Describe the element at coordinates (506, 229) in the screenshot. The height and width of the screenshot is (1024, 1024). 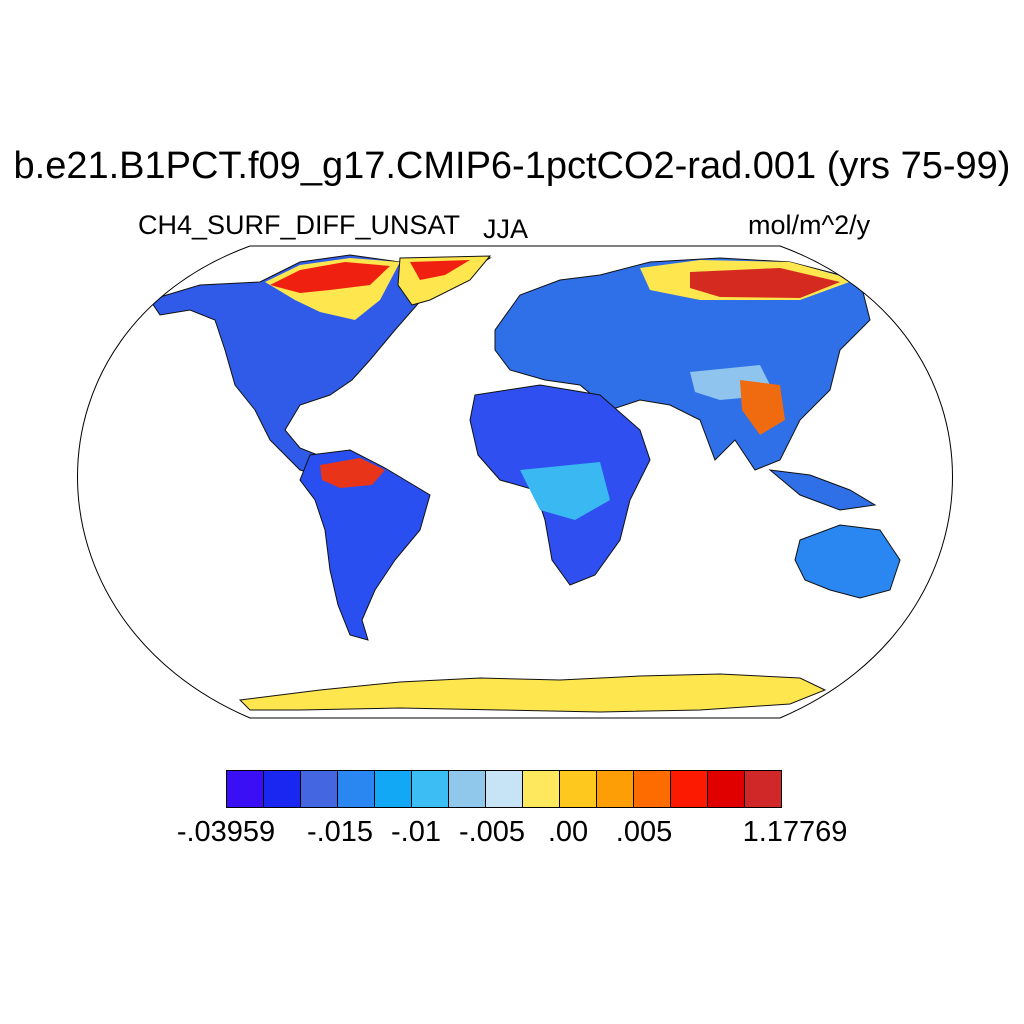
I see `season-label: JJA` at that location.